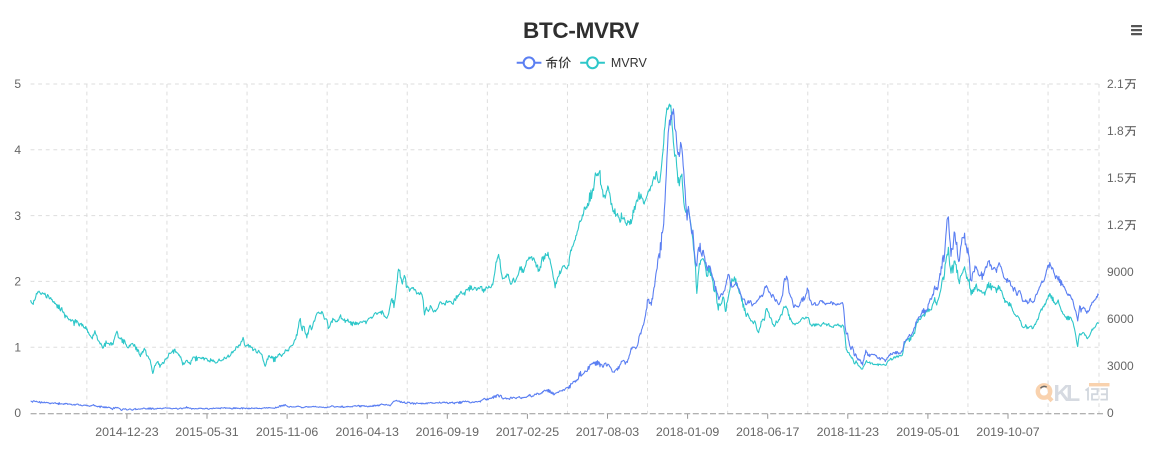 The image size is (1155, 449). What do you see at coordinates (287, 432) in the screenshot?
I see `svg-text: 2015-11-06` at bounding box center [287, 432].